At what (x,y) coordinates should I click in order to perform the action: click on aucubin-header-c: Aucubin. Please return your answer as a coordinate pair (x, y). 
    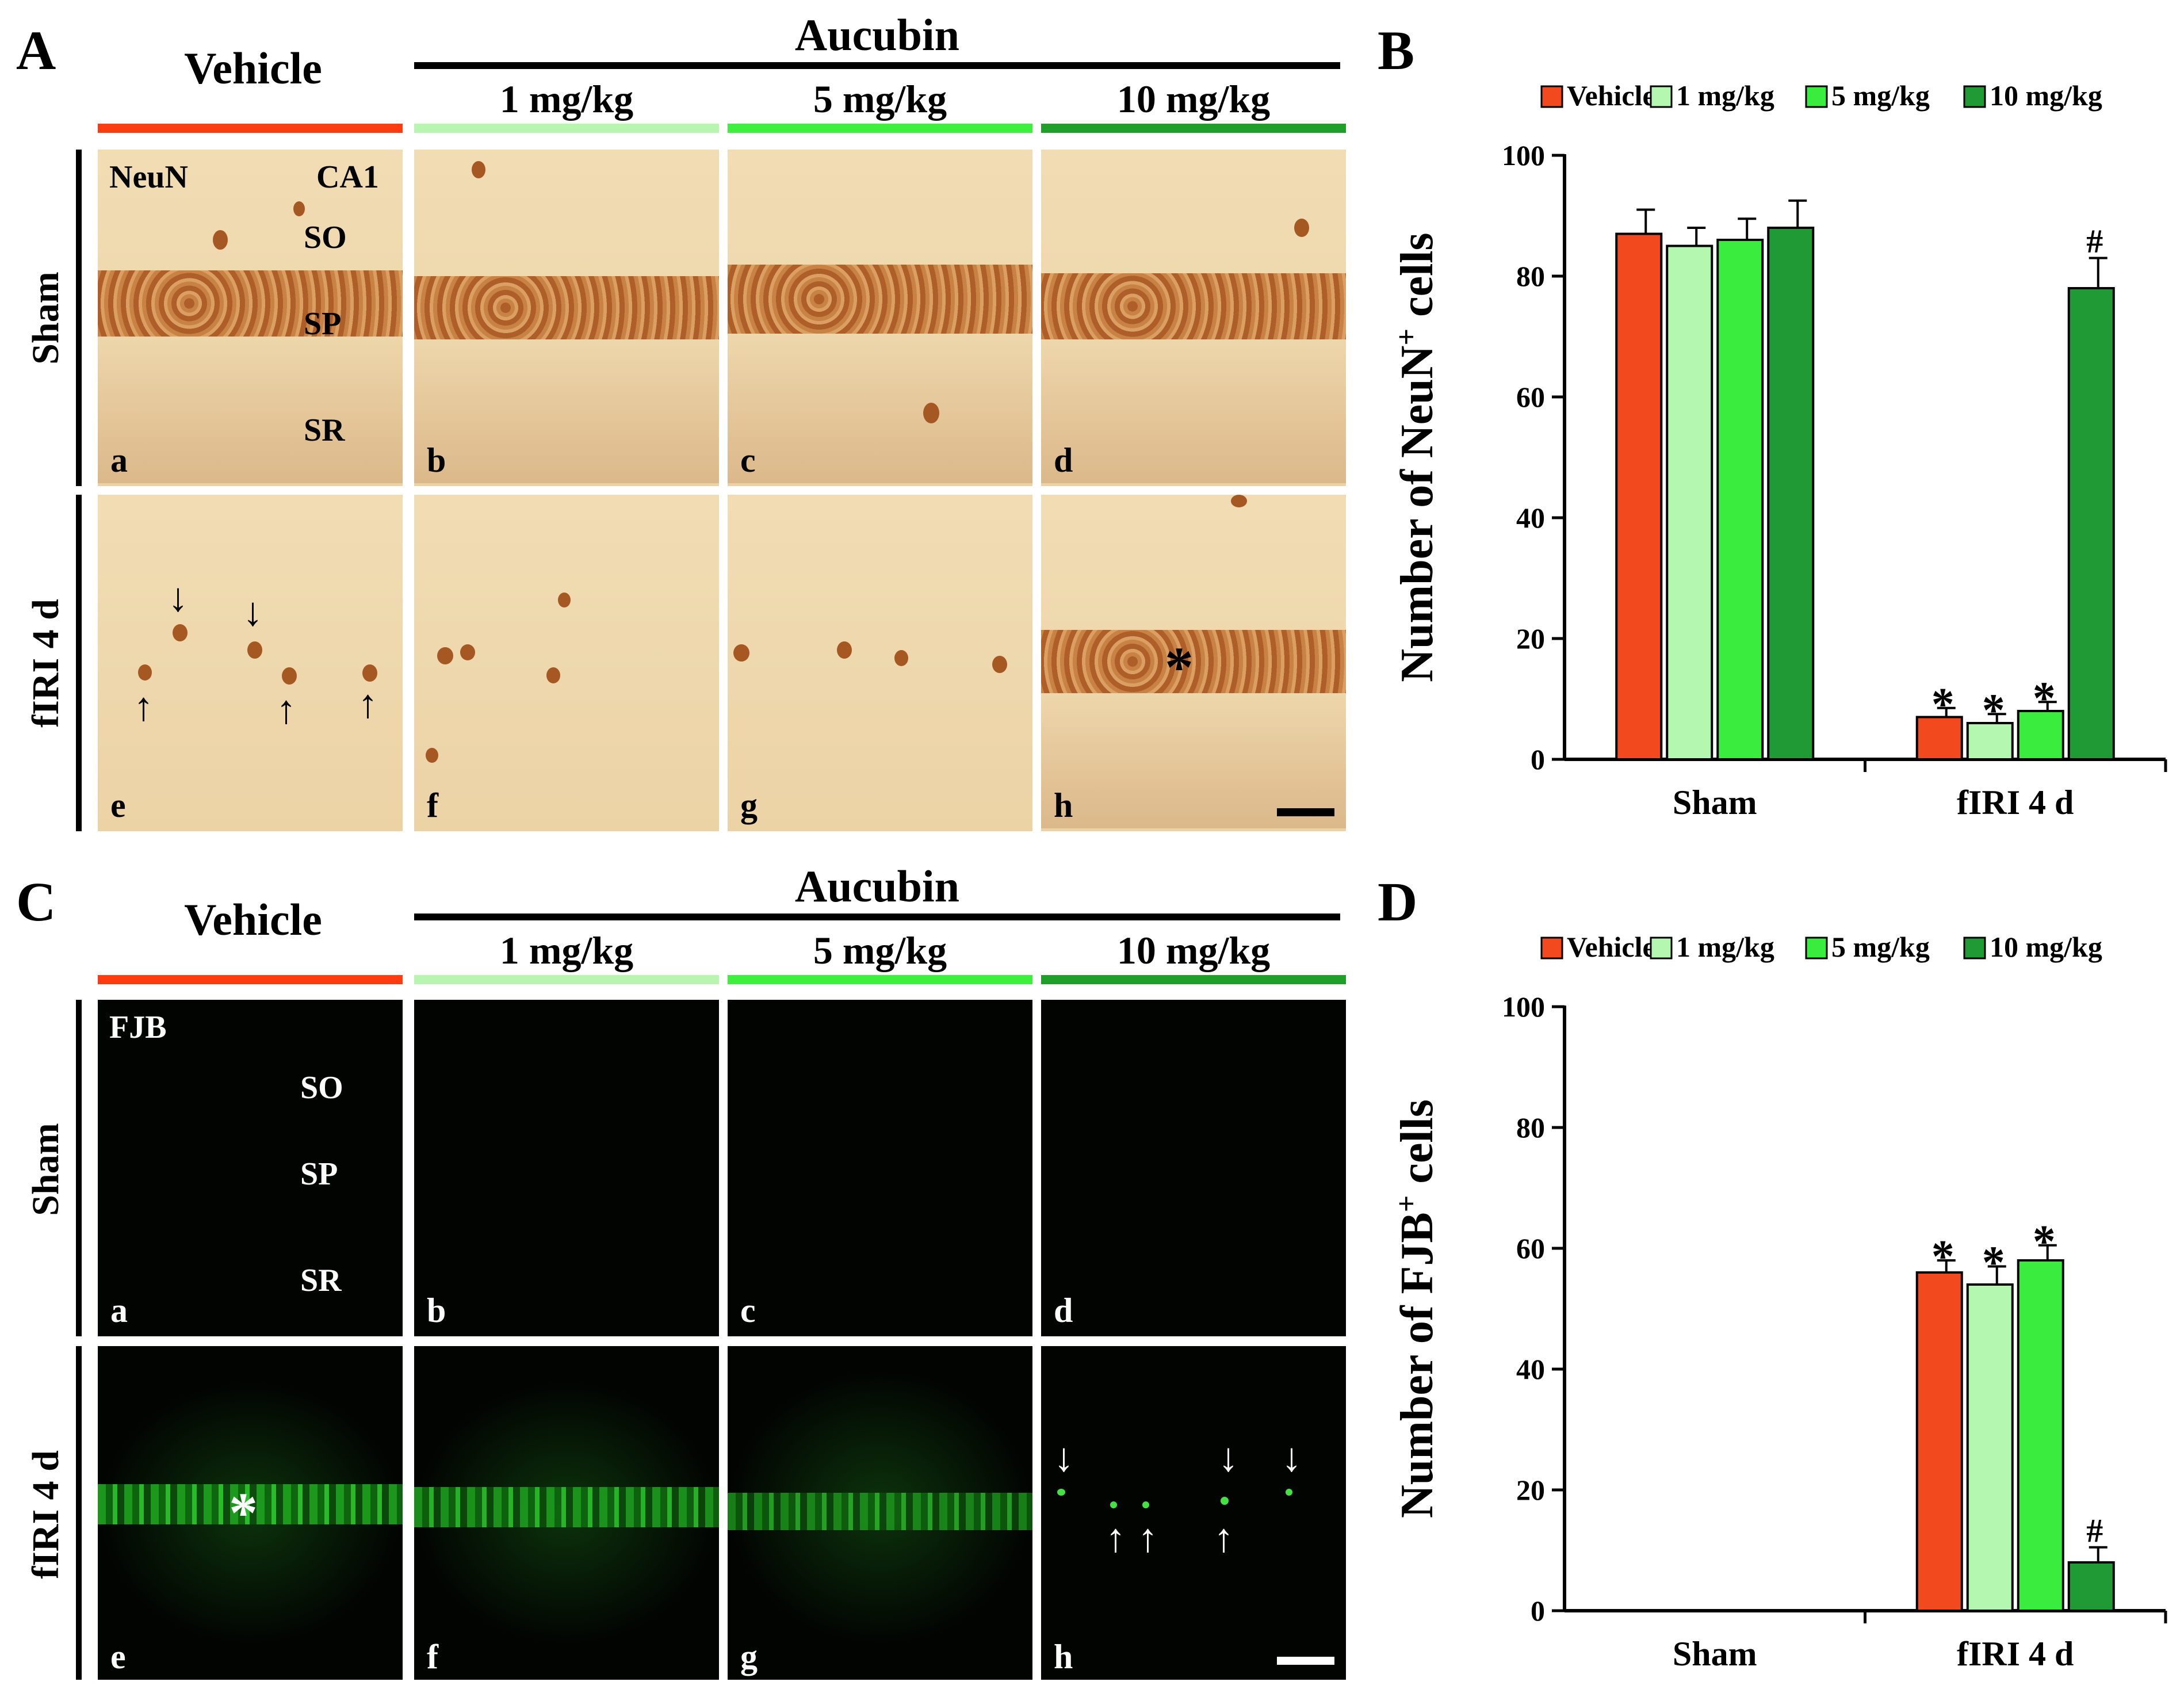
    Looking at the image, I should click on (877, 886).